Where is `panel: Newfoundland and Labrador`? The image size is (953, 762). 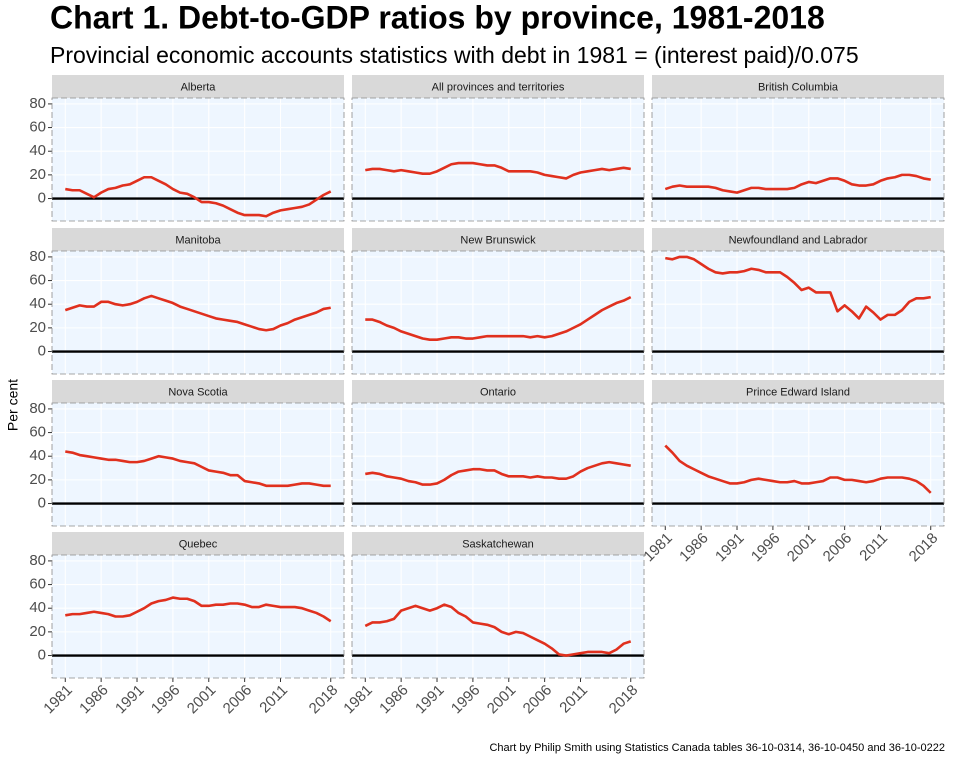 panel: Newfoundland and Labrador is located at coordinates (798, 301).